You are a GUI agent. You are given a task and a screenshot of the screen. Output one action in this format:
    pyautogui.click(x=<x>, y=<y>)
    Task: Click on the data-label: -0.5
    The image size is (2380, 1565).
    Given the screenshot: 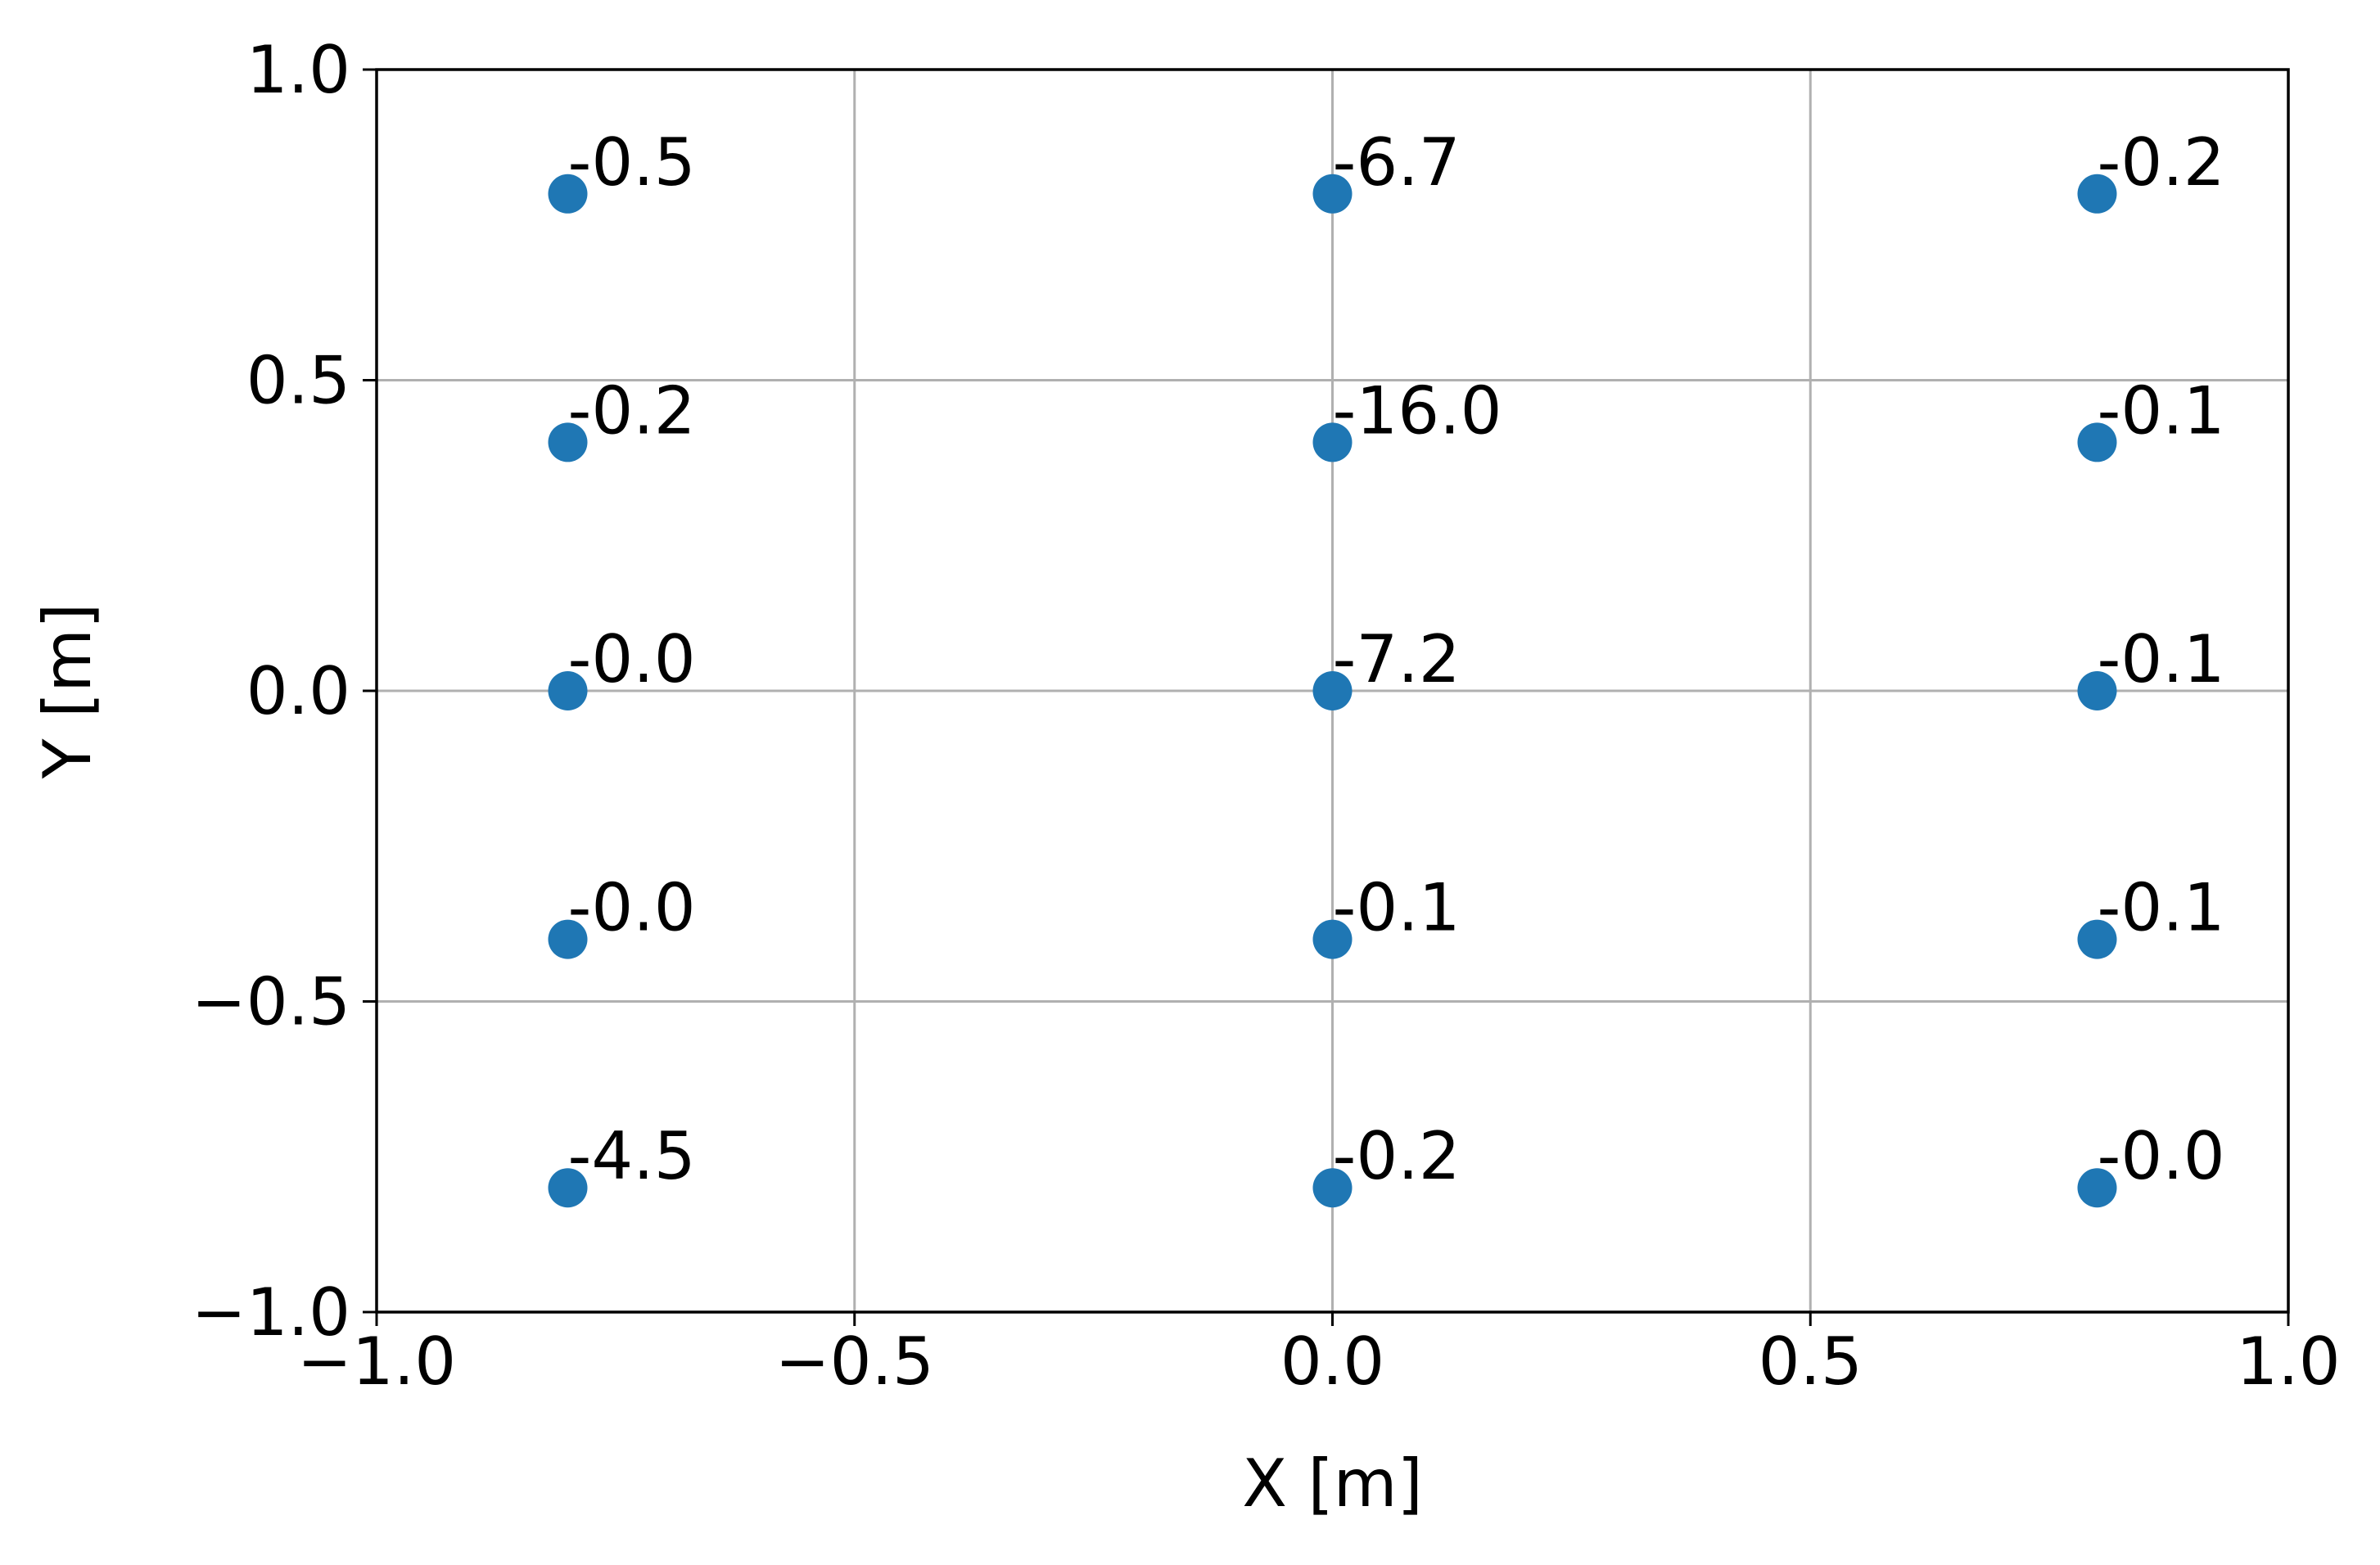 What is the action you would take?
    pyautogui.click(x=632, y=162)
    